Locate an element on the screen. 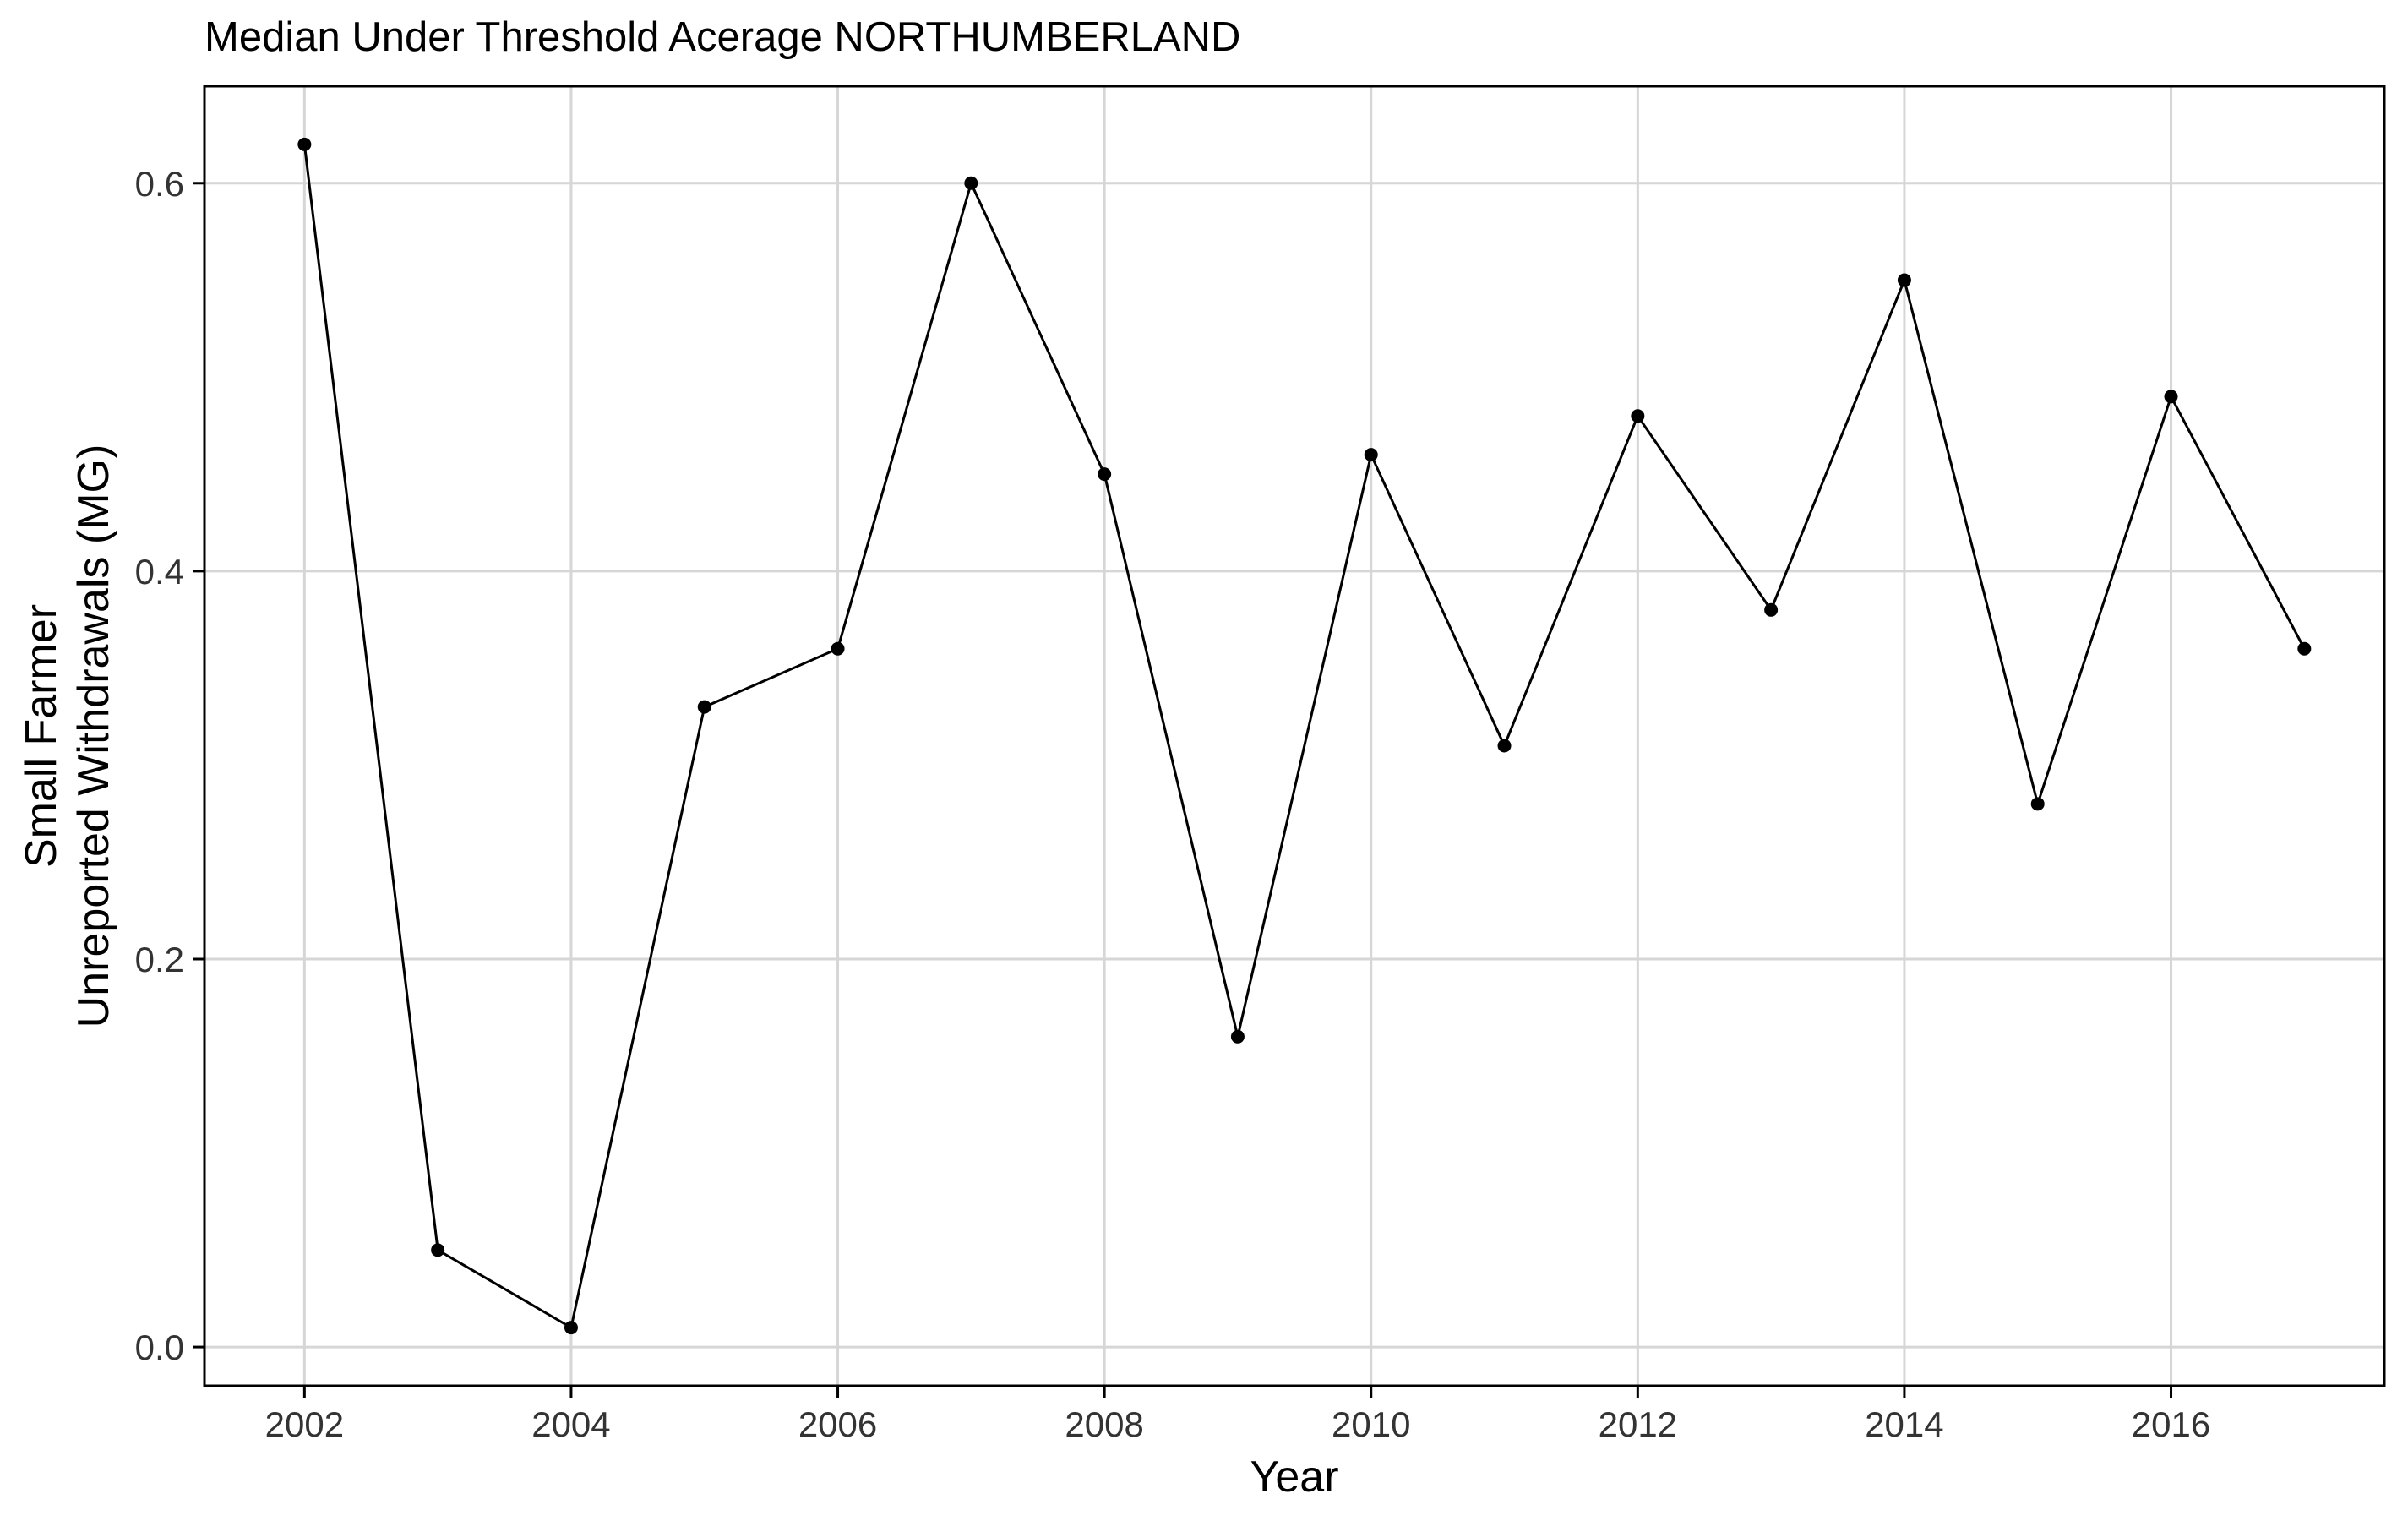 This screenshot has width=2408, height=1521. y-tick-label: 0.0 is located at coordinates (159, 1347).